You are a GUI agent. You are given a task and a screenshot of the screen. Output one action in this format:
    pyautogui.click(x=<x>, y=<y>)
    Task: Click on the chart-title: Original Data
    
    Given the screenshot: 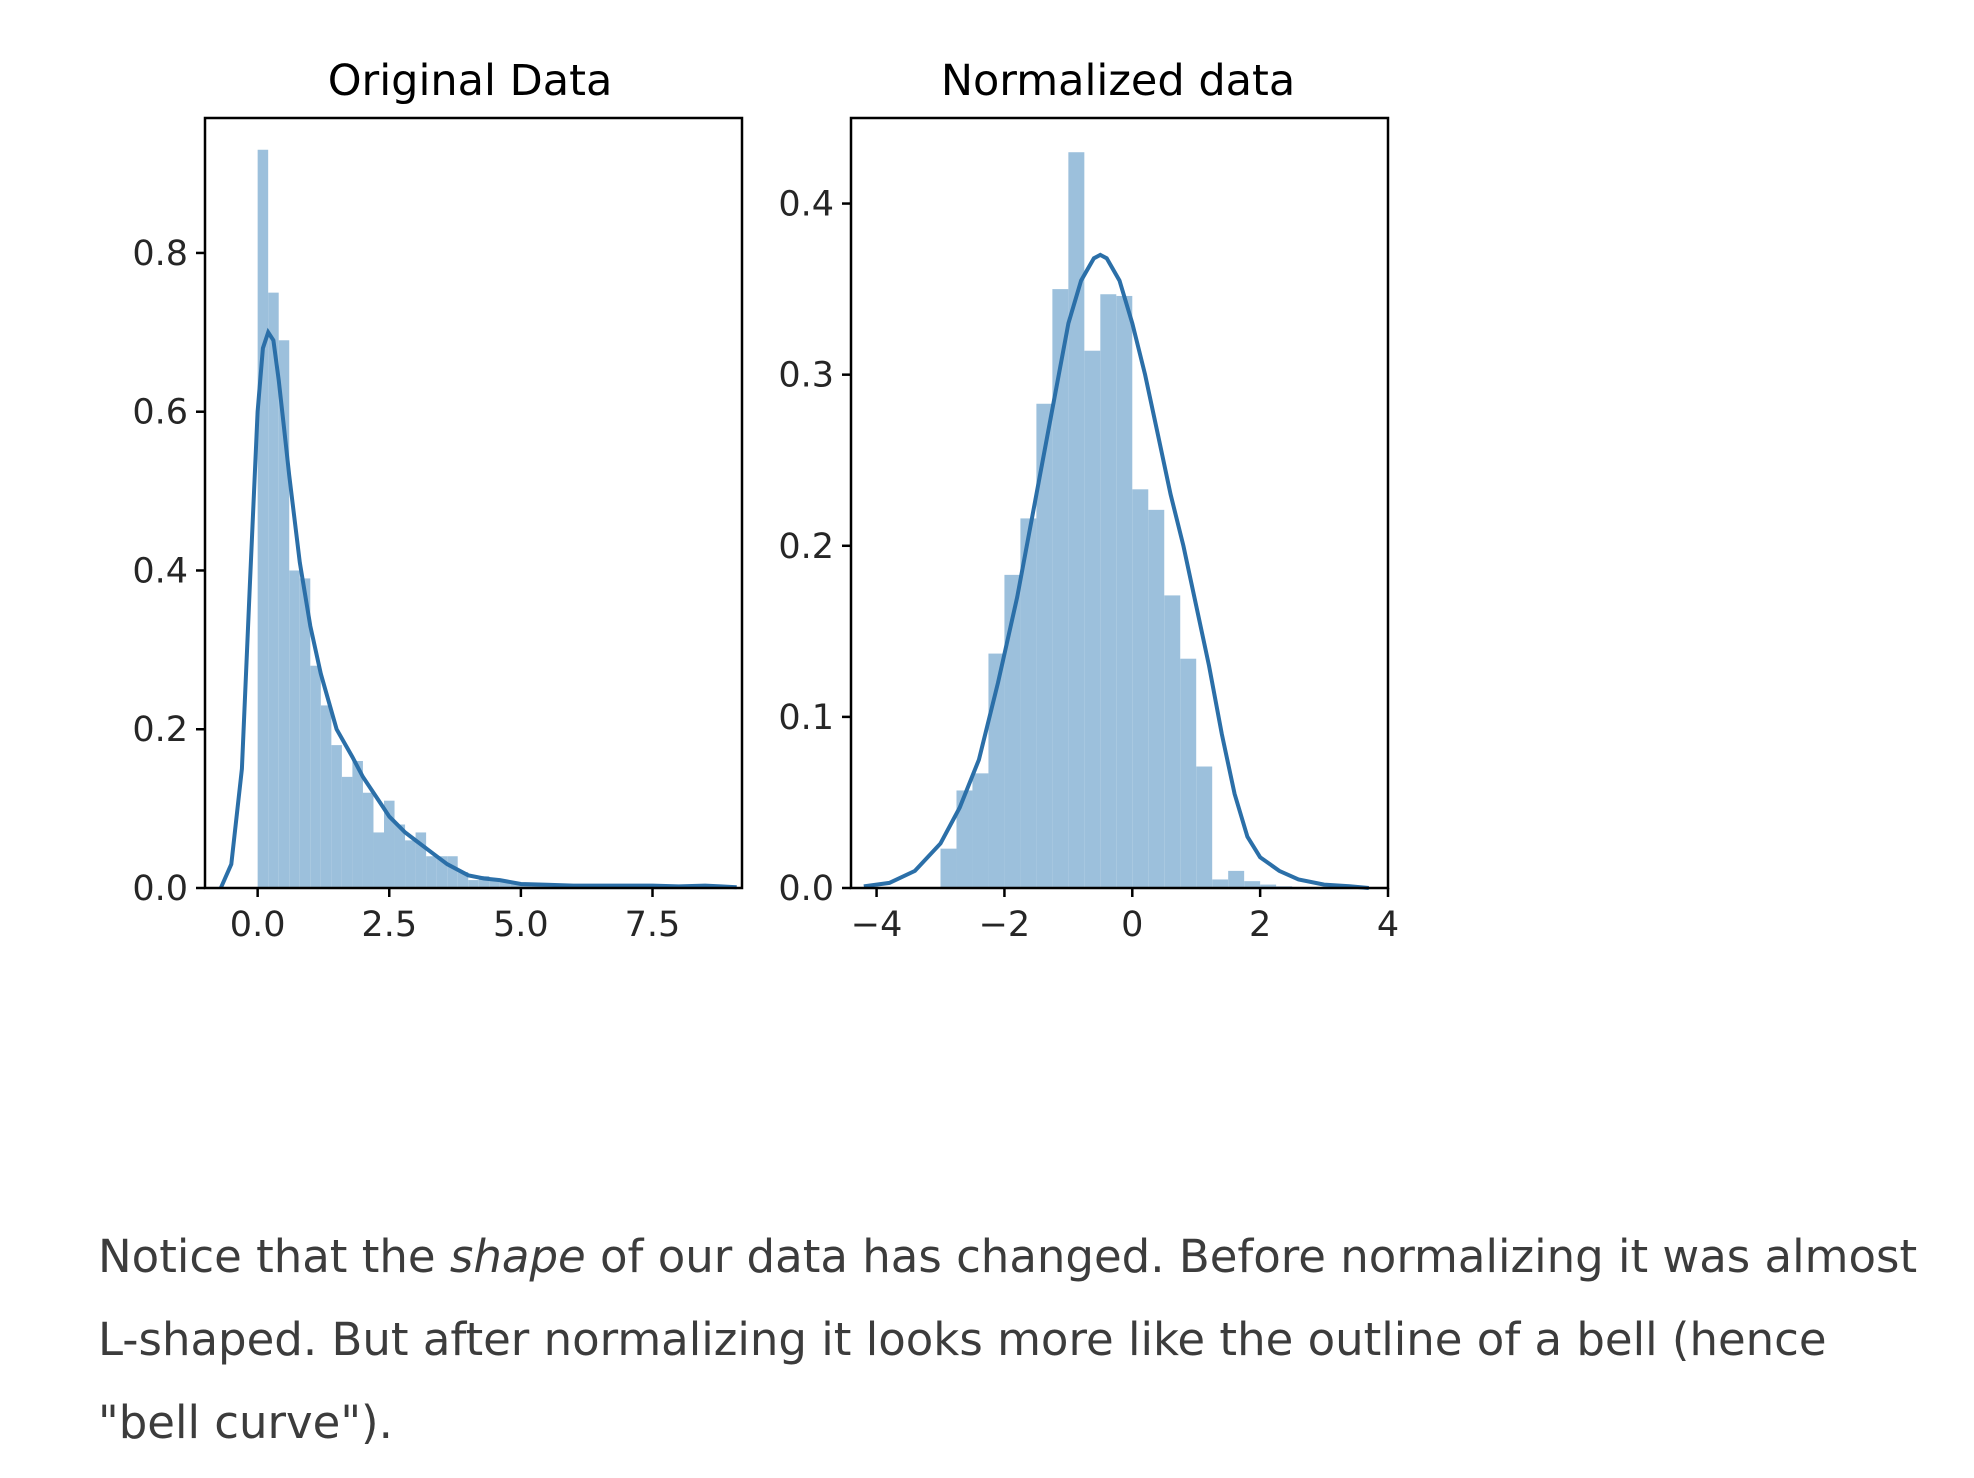 What is the action you would take?
    pyautogui.click(x=470, y=81)
    